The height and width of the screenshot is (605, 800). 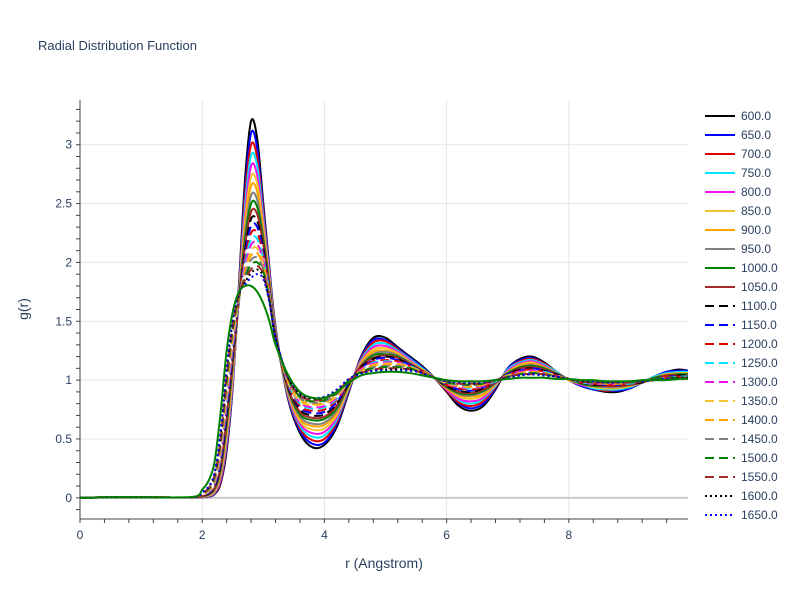 I want to click on legend-label: 900.0, so click(x=756, y=230).